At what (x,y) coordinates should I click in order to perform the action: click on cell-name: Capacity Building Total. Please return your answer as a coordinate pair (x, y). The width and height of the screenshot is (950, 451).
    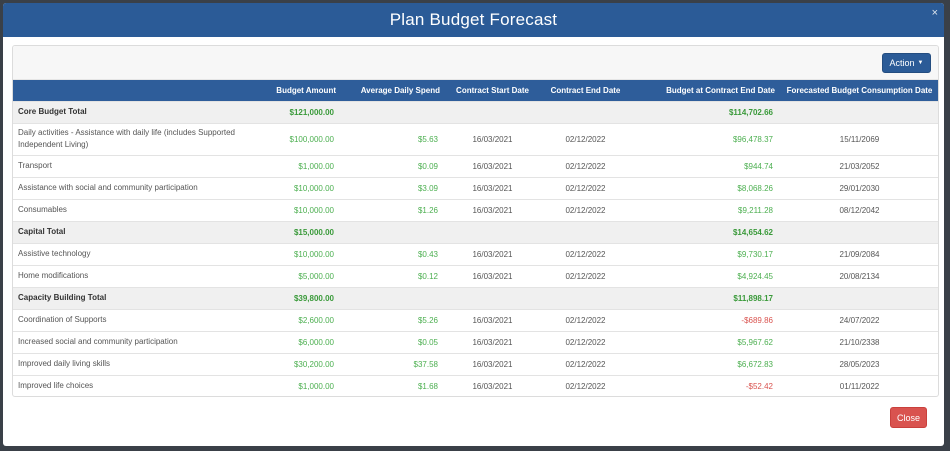
    Looking at the image, I should click on (132, 297).